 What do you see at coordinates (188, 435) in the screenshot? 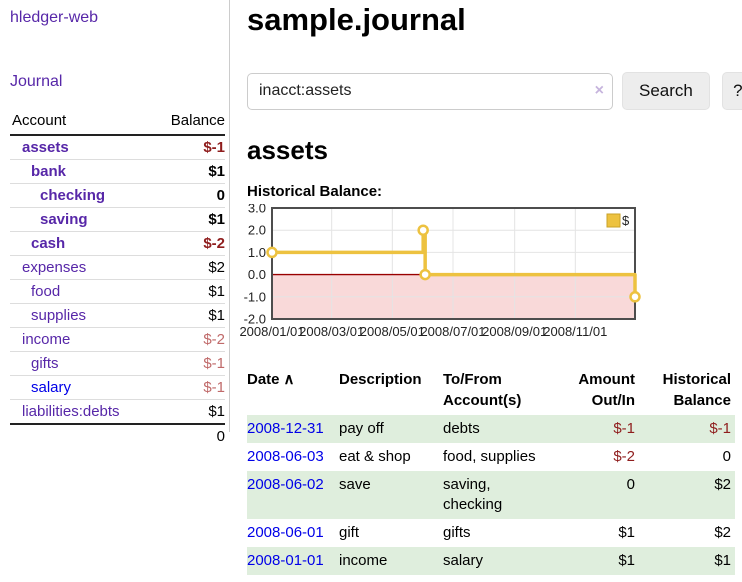
I see `accounts-total-value: 0` at bounding box center [188, 435].